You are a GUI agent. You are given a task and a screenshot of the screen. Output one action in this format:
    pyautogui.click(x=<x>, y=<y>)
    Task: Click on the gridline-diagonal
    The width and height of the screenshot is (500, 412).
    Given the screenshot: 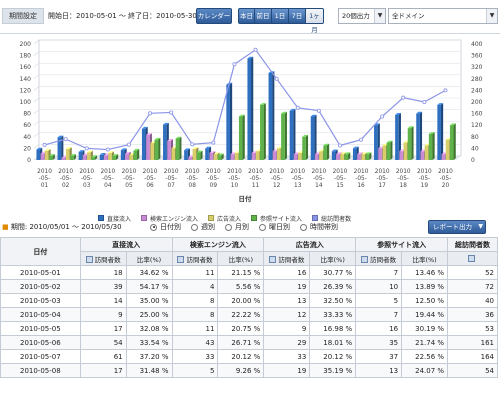 What is the action you would take?
    pyautogui.click(x=36, y=88)
    